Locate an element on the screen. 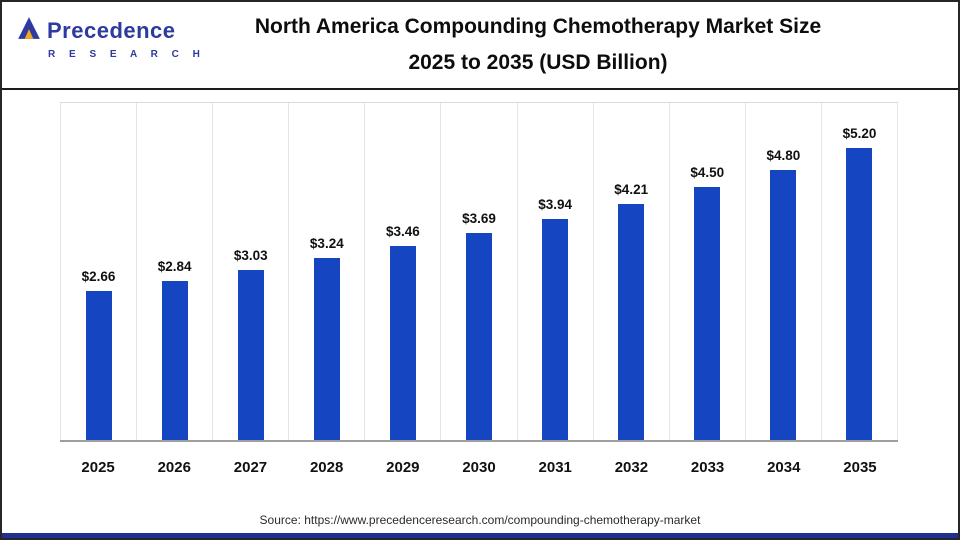 This screenshot has height=540, width=960. bar-value-label: $3.46 is located at coordinates (403, 231).